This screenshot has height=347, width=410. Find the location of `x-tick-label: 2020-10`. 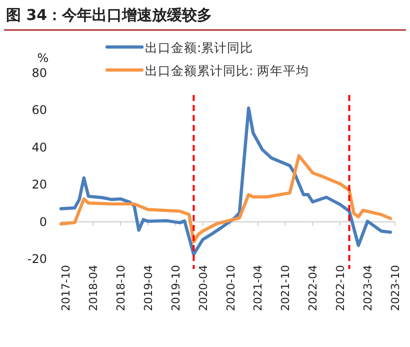

x-tick-label: 2020-10 is located at coordinates (231, 288).